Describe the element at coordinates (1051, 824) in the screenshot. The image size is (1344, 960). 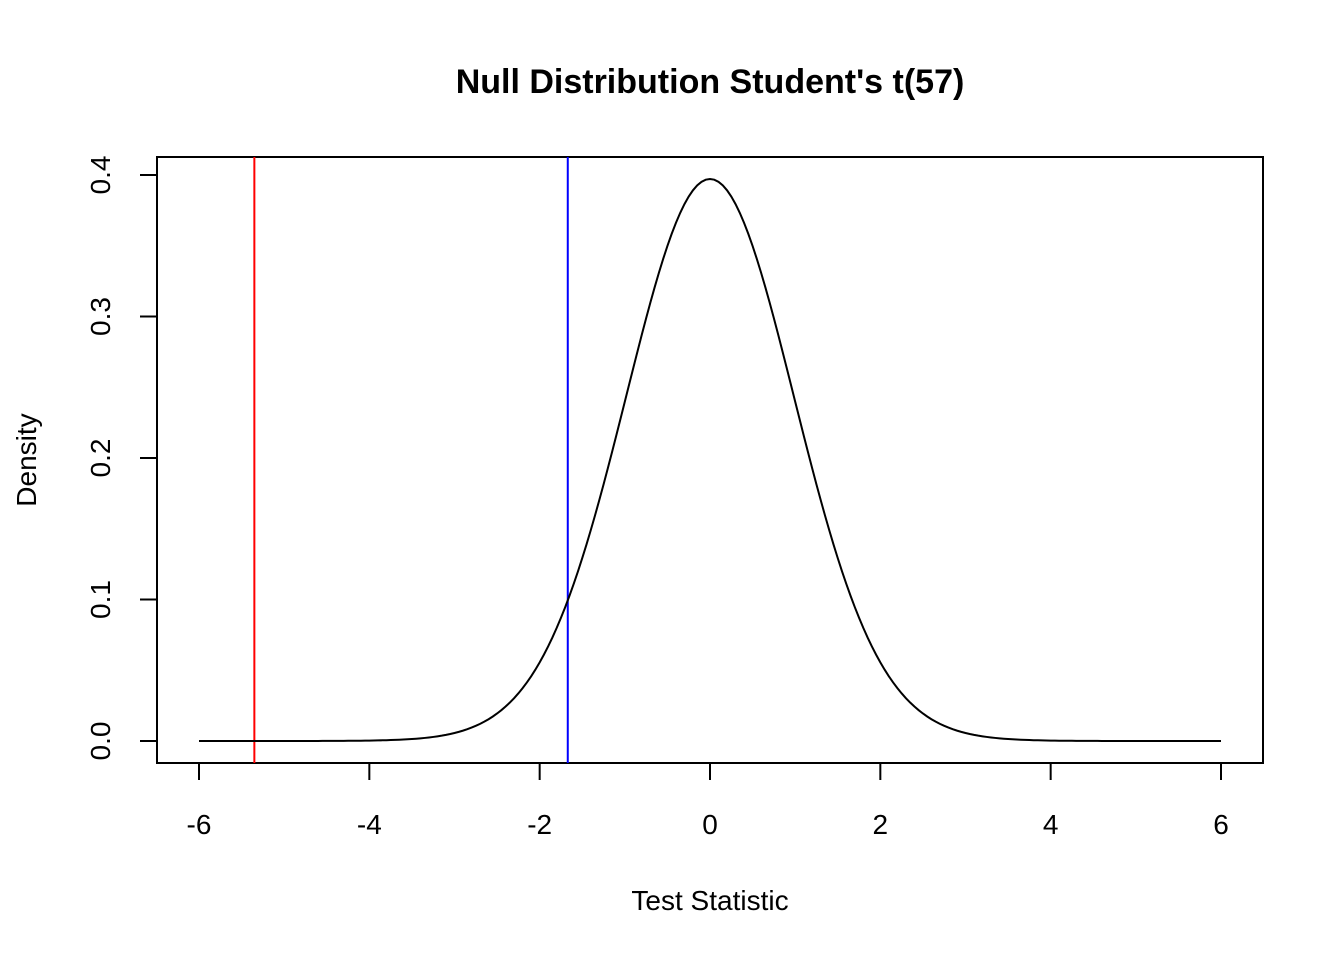
I see `x-tick-label: 4` at that location.